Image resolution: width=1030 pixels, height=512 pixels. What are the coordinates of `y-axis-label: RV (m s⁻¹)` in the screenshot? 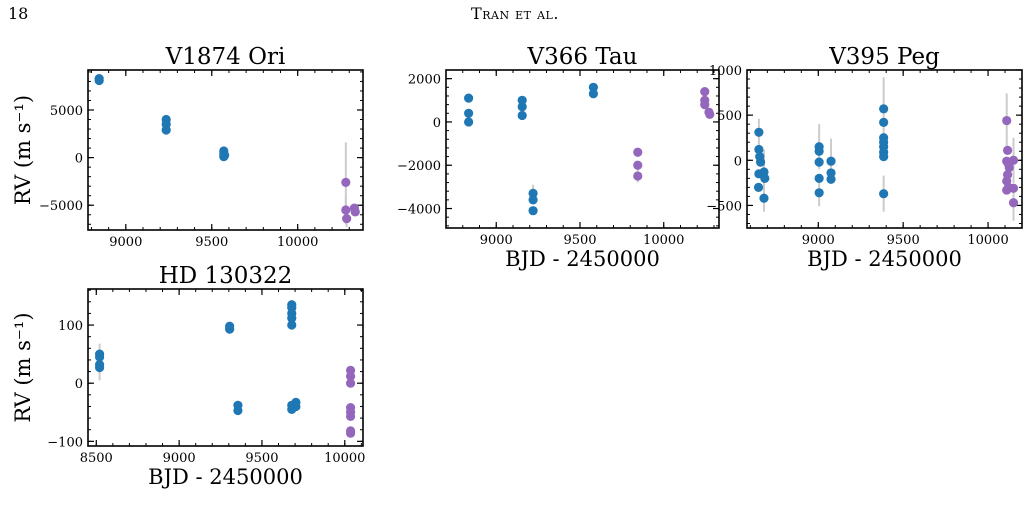 It's located at (23, 150).